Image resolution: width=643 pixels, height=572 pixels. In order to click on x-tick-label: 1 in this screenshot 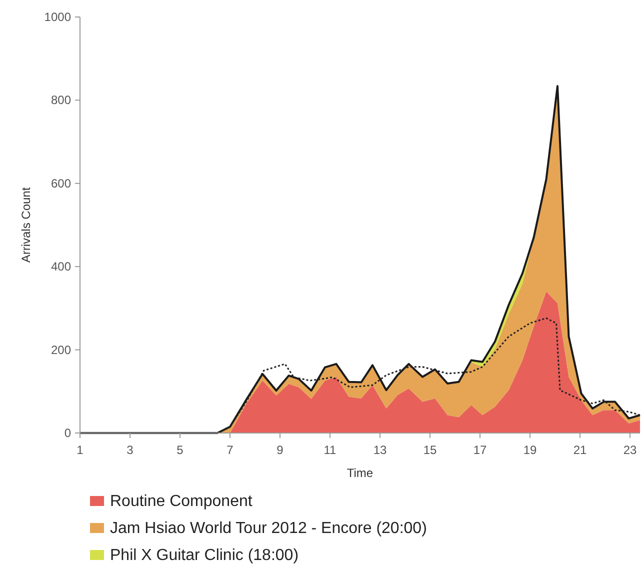, I will do `click(80, 450)`.